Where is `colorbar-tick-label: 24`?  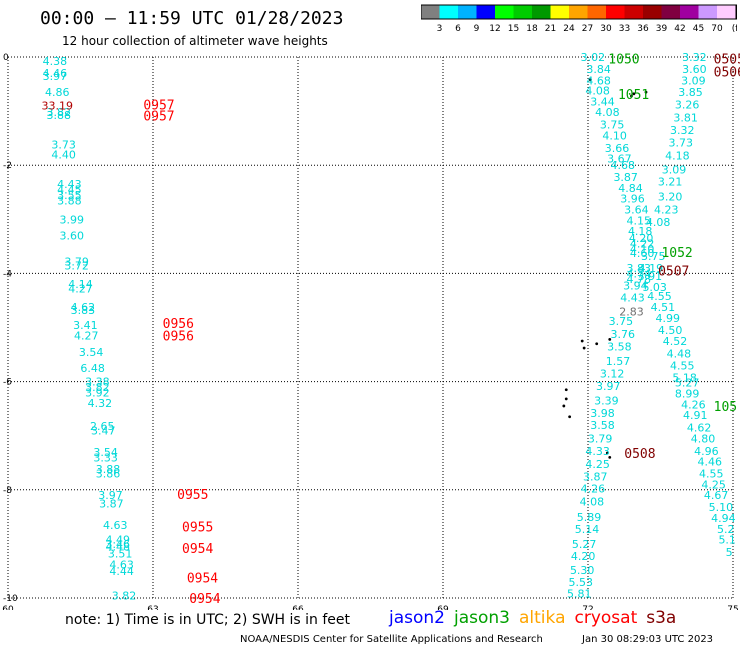
colorbar-tick-label: 24 is located at coordinates (569, 29).